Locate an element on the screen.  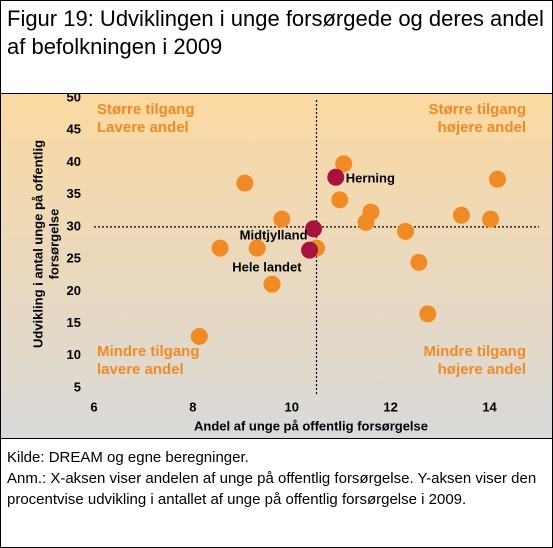
y-tick-label: 30 is located at coordinates (74, 225).